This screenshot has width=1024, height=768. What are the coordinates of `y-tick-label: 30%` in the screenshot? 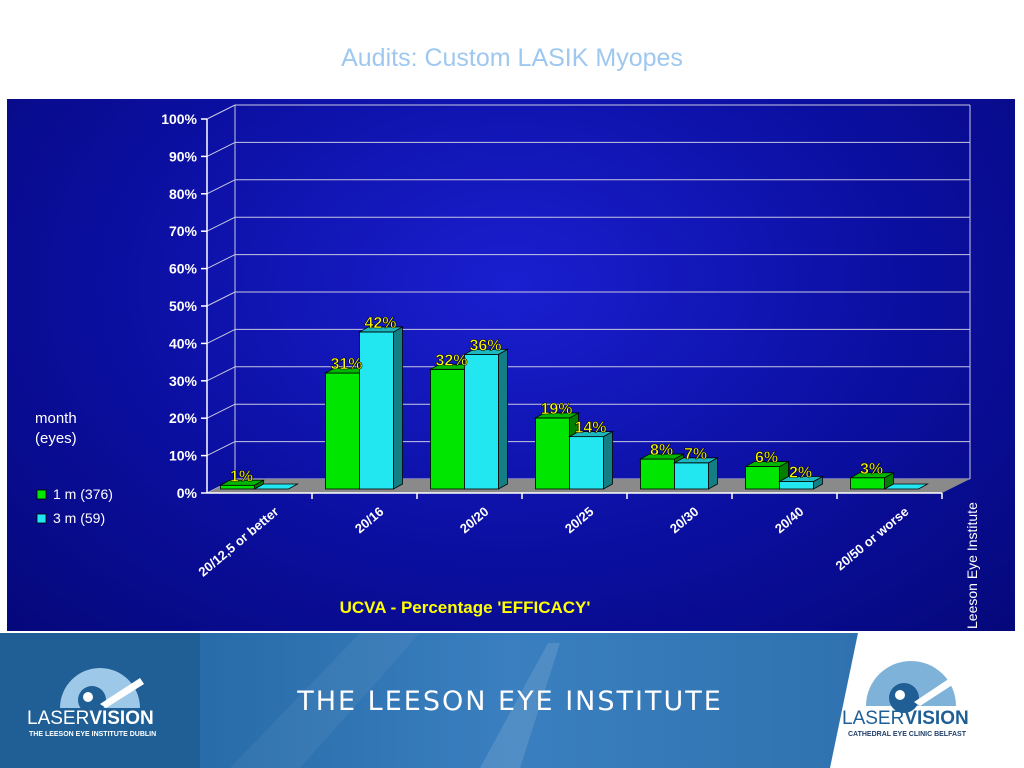 It's located at (183, 381).